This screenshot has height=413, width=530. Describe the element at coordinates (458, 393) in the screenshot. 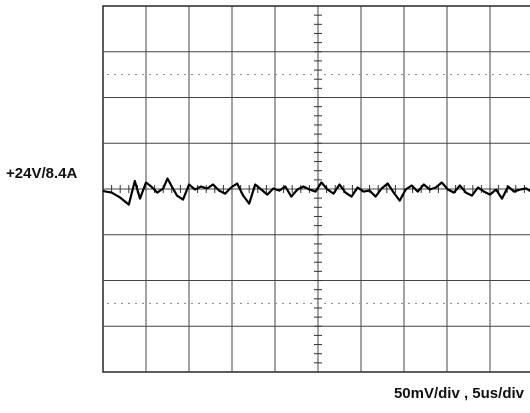

I see `scale-setting-label: 50mV/div , 5us/div` at that location.